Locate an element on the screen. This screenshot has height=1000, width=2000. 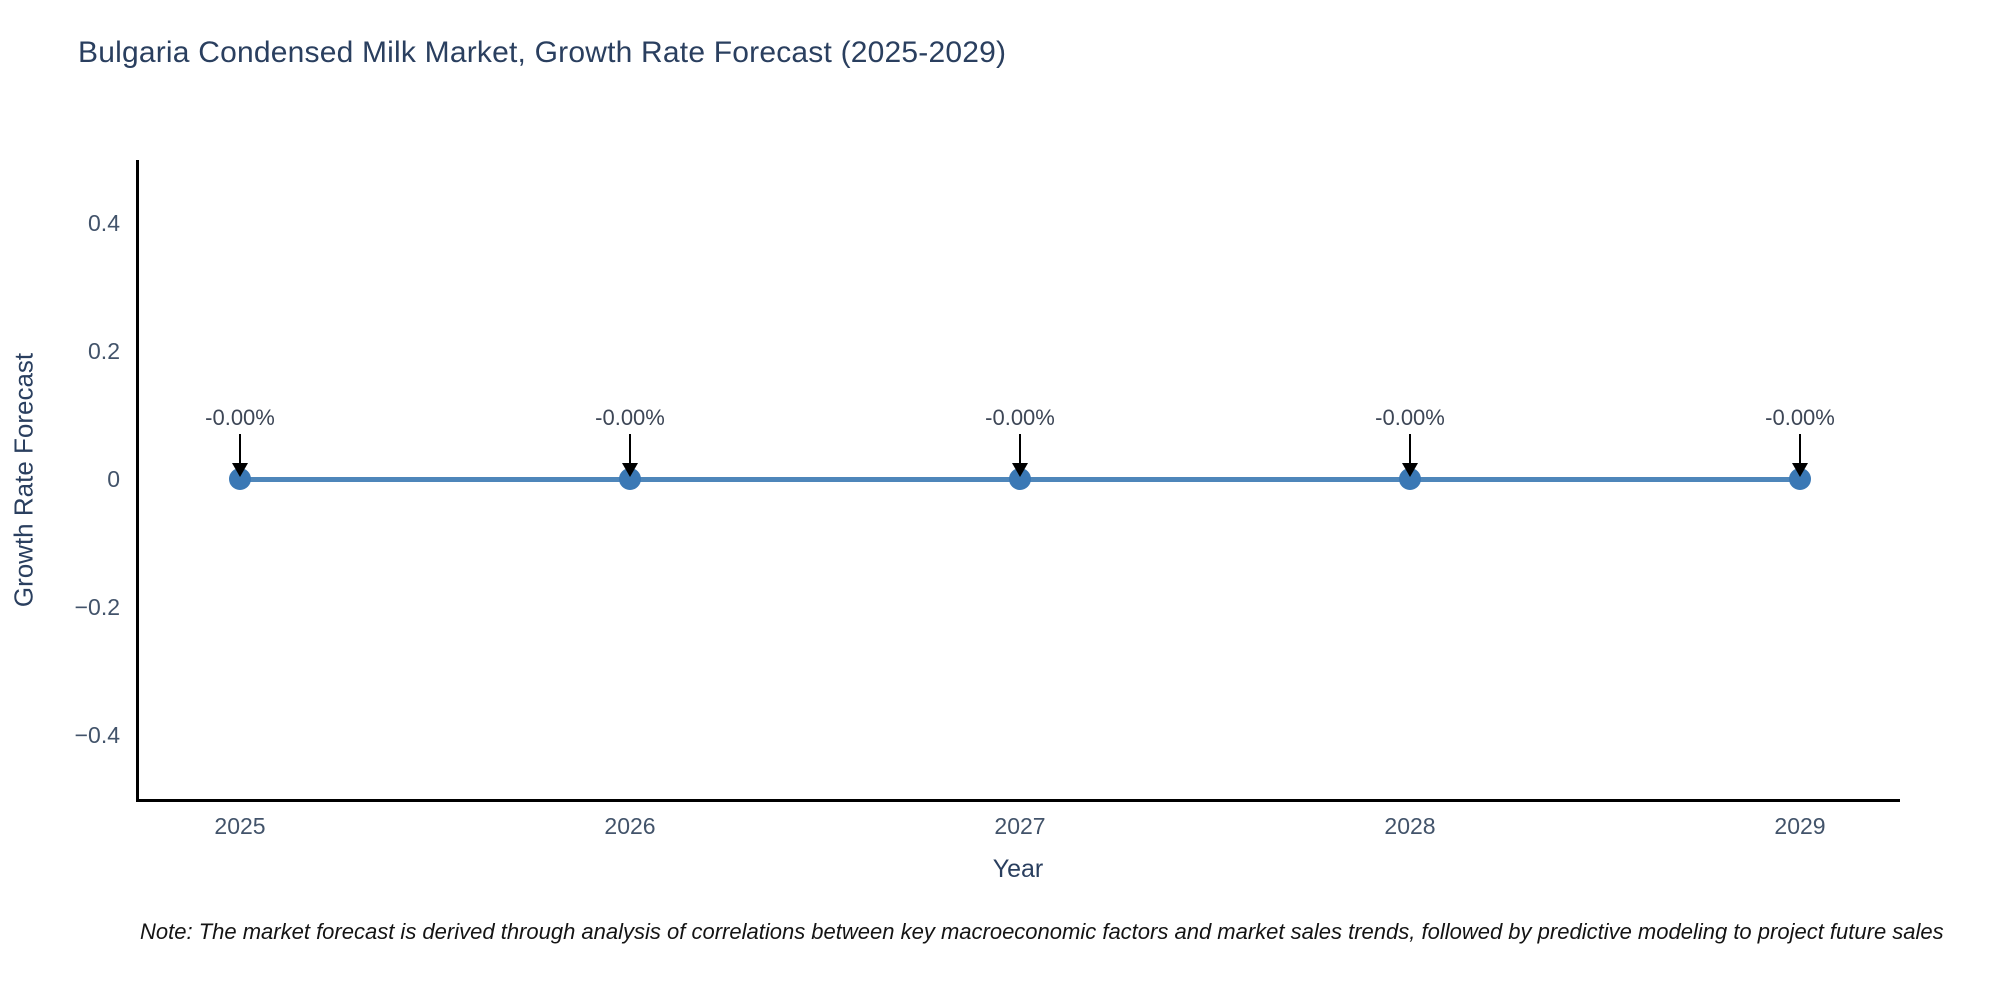
y-tick-label: 0.4 is located at coordinates (104, 223).